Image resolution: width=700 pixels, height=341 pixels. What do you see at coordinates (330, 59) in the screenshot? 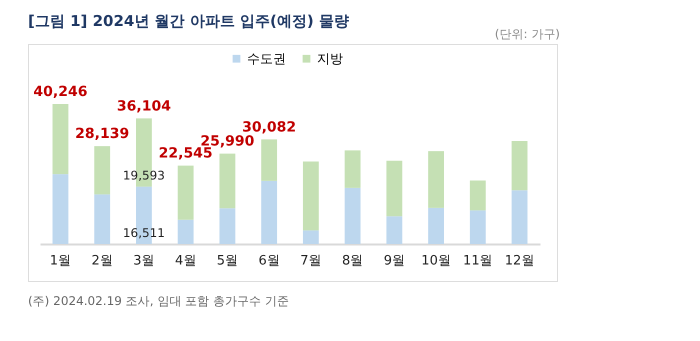
I see `legend-label: 지방` at bounding box center [330, 59].